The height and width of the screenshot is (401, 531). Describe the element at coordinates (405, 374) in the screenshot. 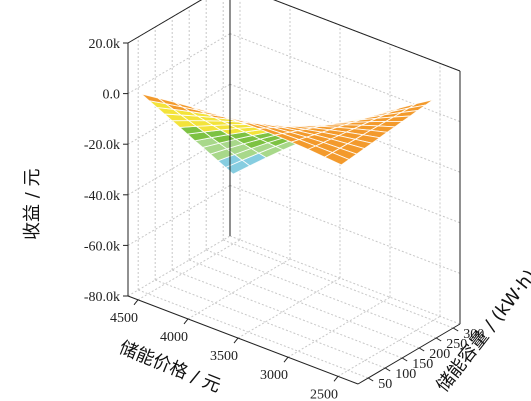

I see `y-tick-label: 100` at that location.